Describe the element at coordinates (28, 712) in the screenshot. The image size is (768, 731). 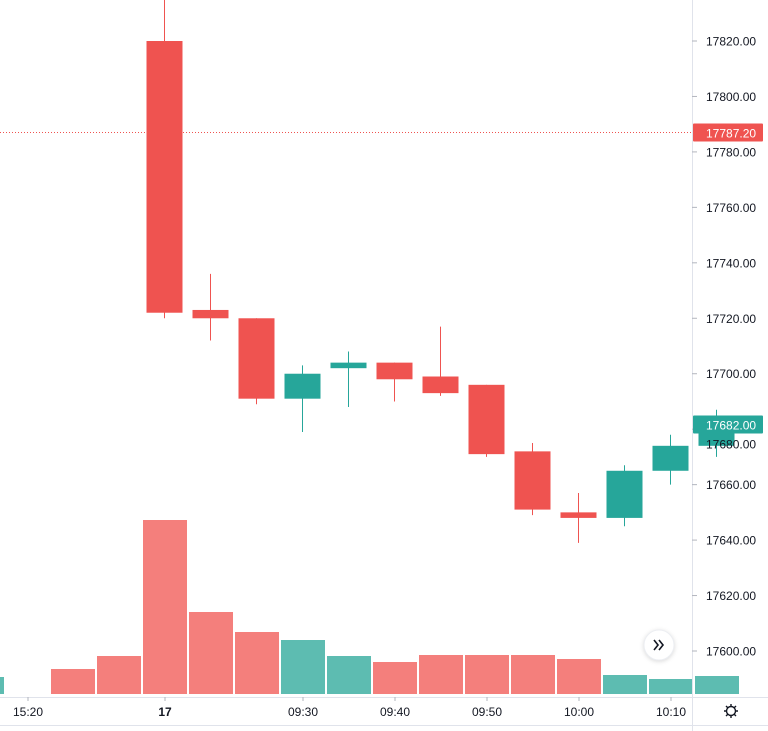
I see `x-tick-label: 15:20` at that location.